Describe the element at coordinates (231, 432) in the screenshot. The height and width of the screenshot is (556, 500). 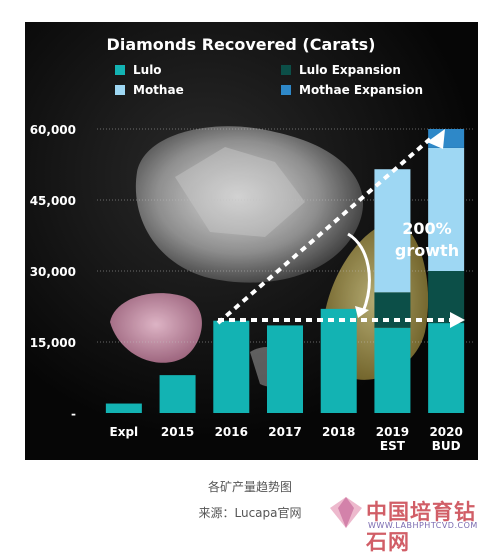
I see `x-tick-label: 2016` at that location.